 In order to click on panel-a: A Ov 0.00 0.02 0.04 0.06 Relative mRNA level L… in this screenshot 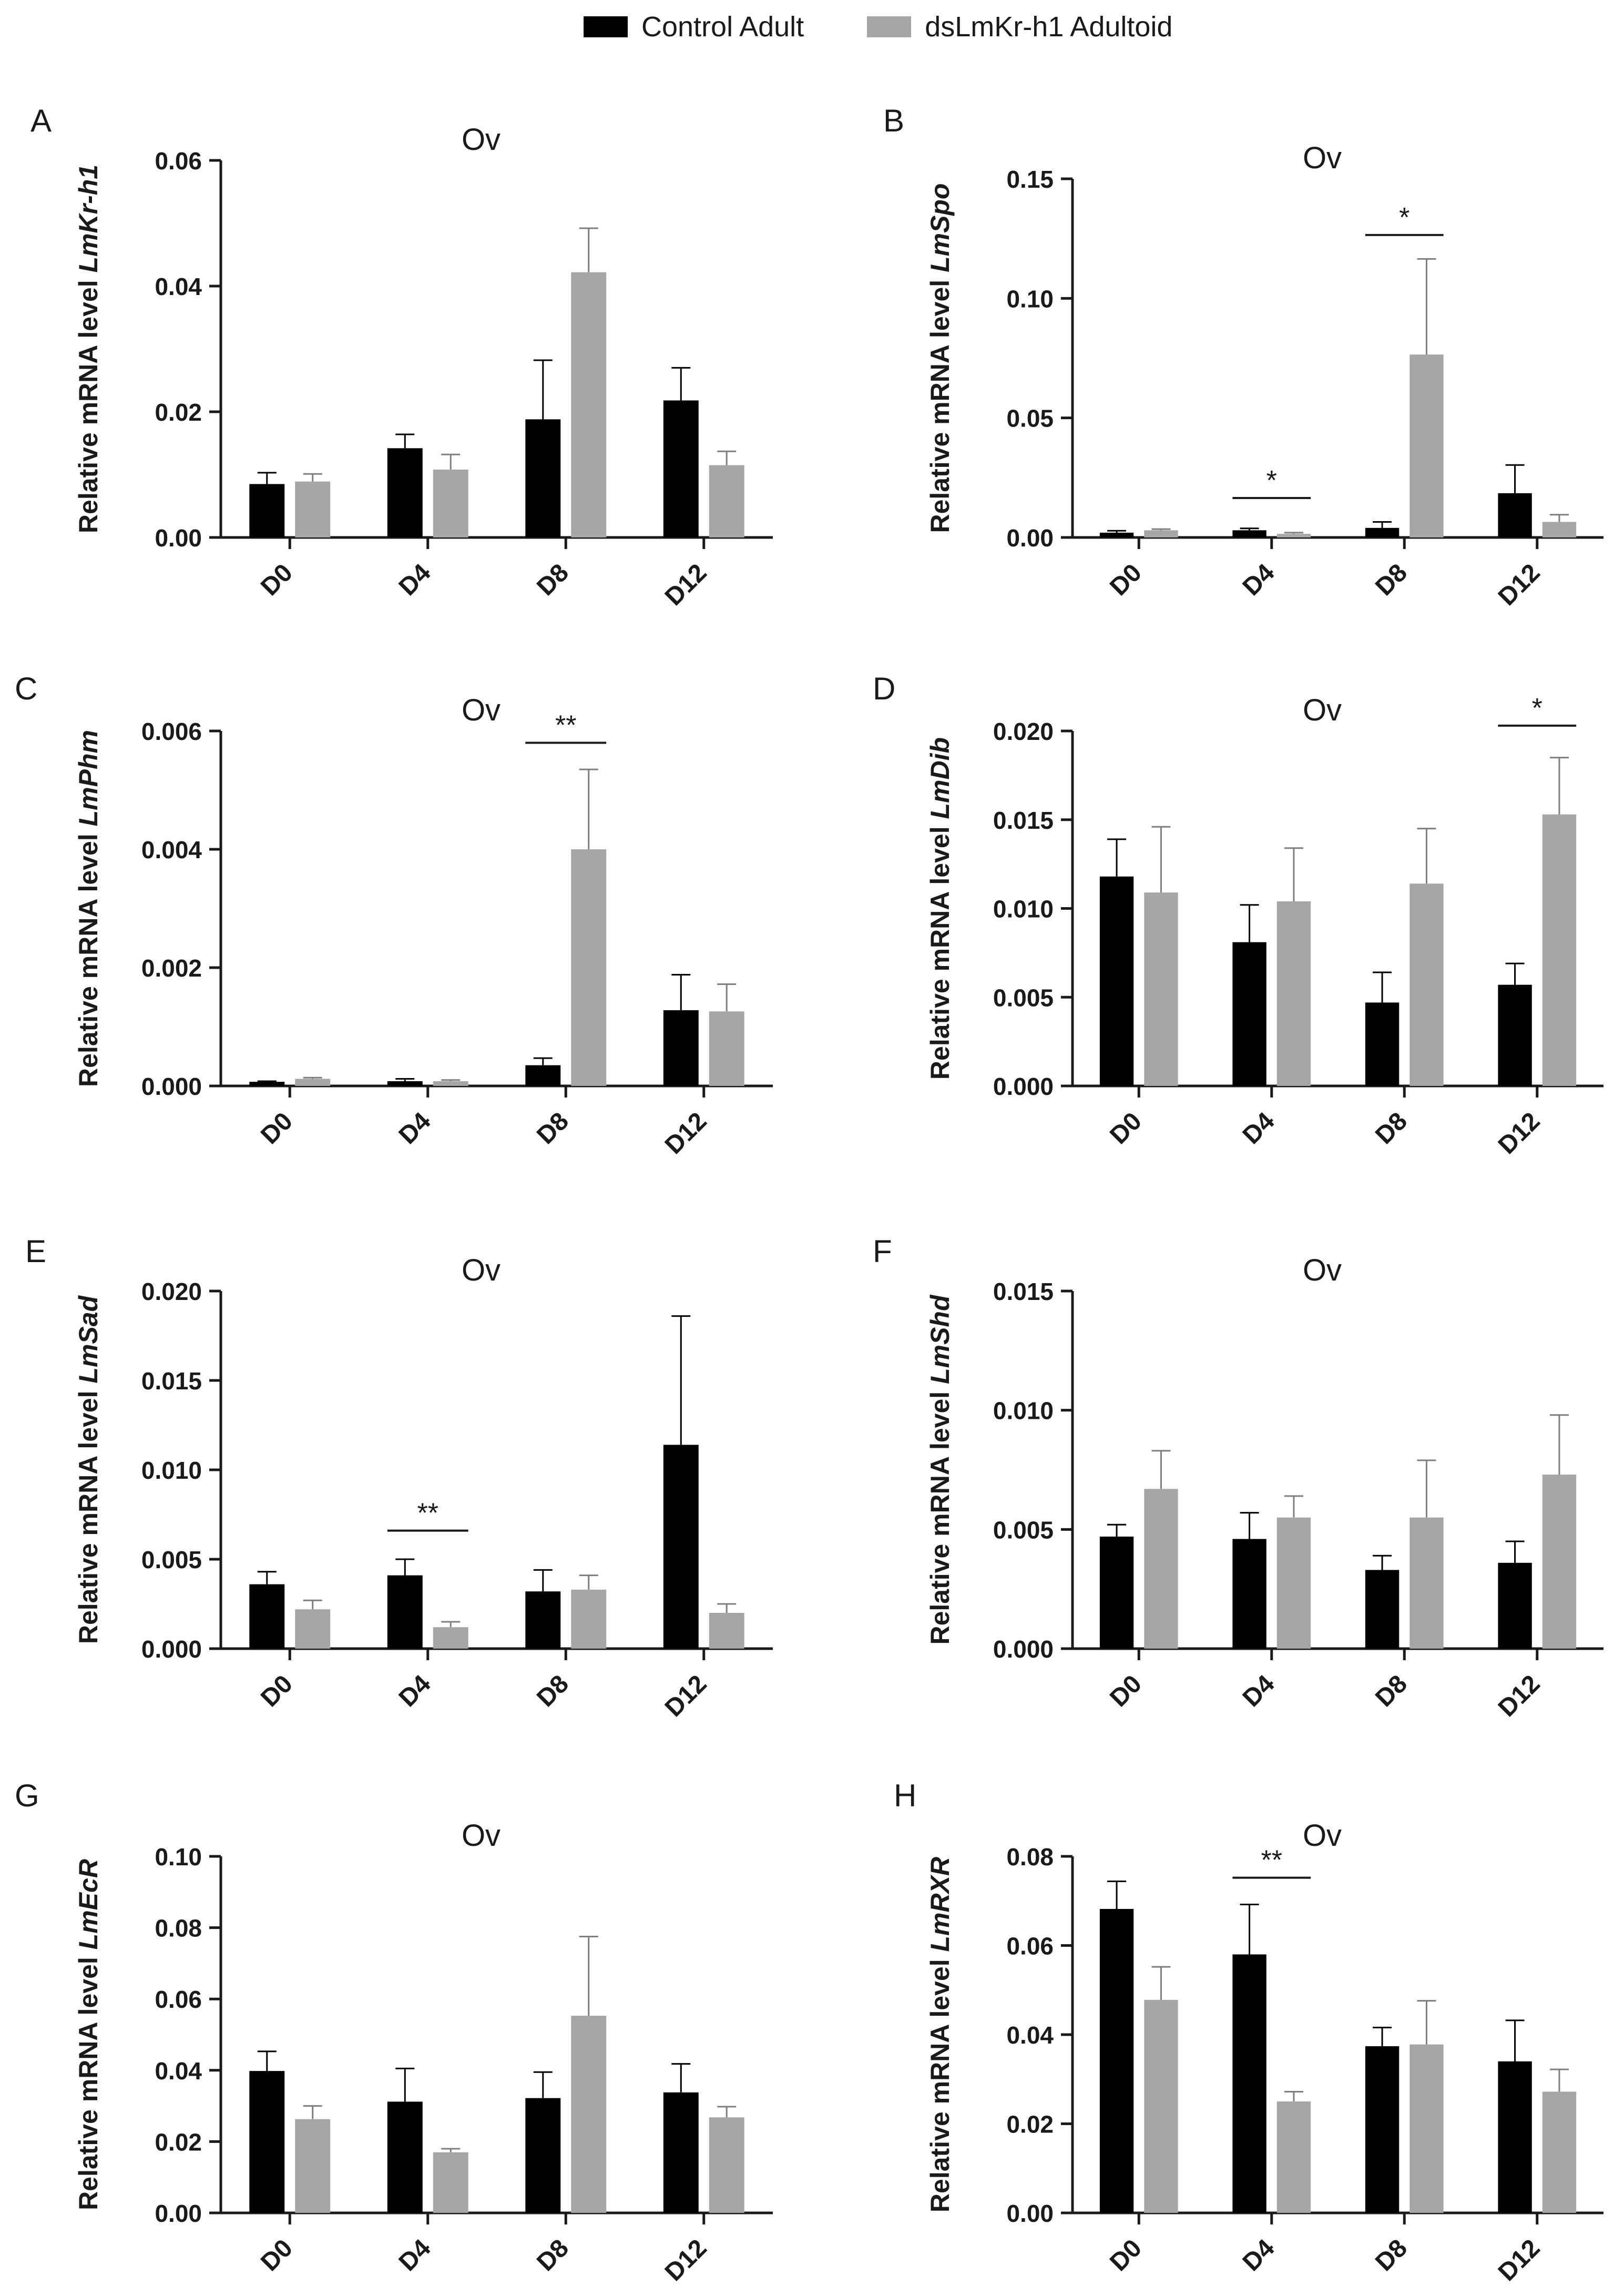, I will do `click(401, 357)`.